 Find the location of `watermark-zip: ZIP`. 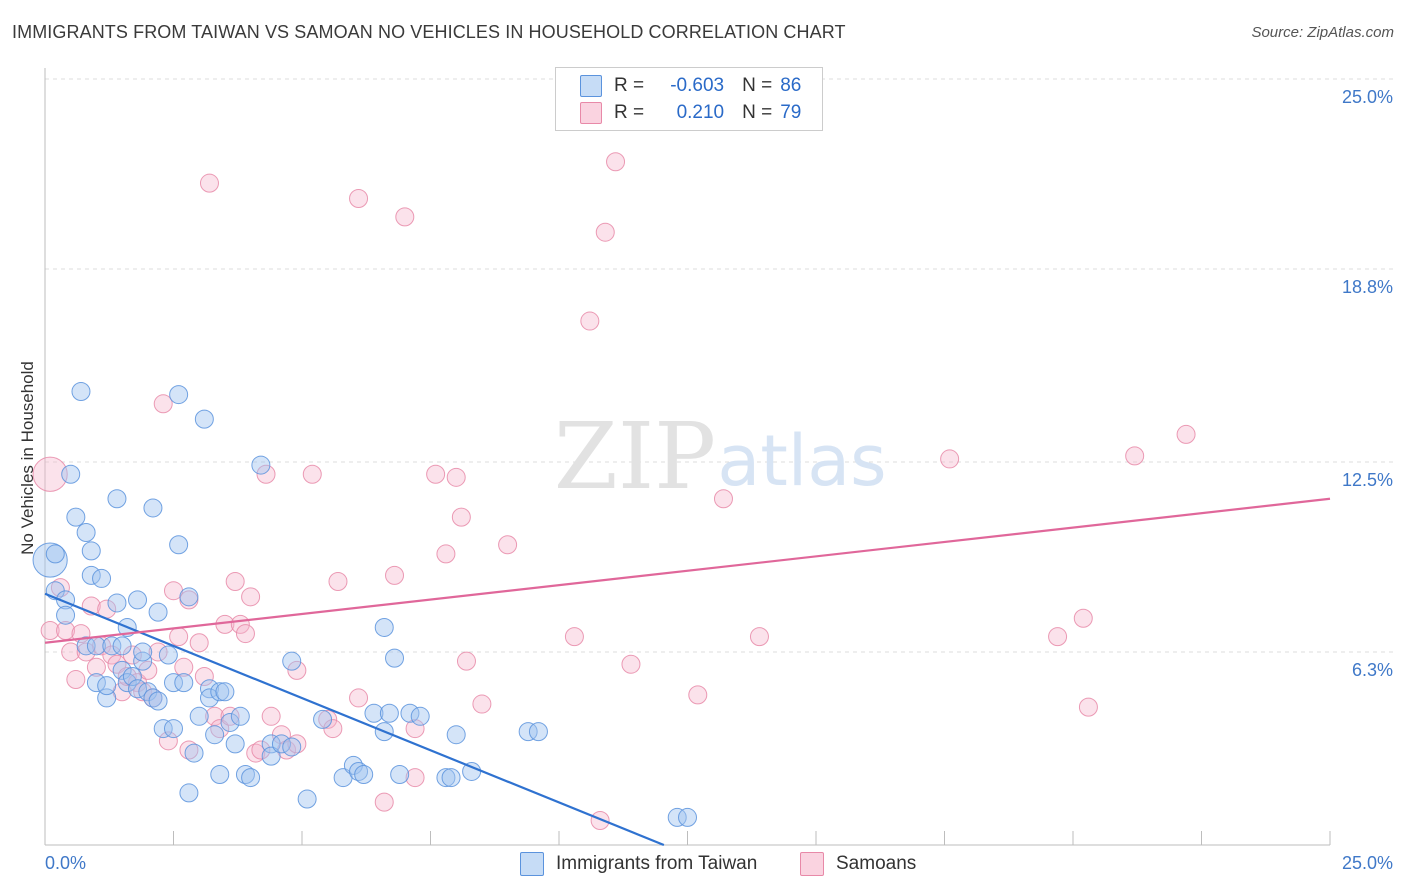

watermark-zip: ZIP is located at coordinates (635, 456).